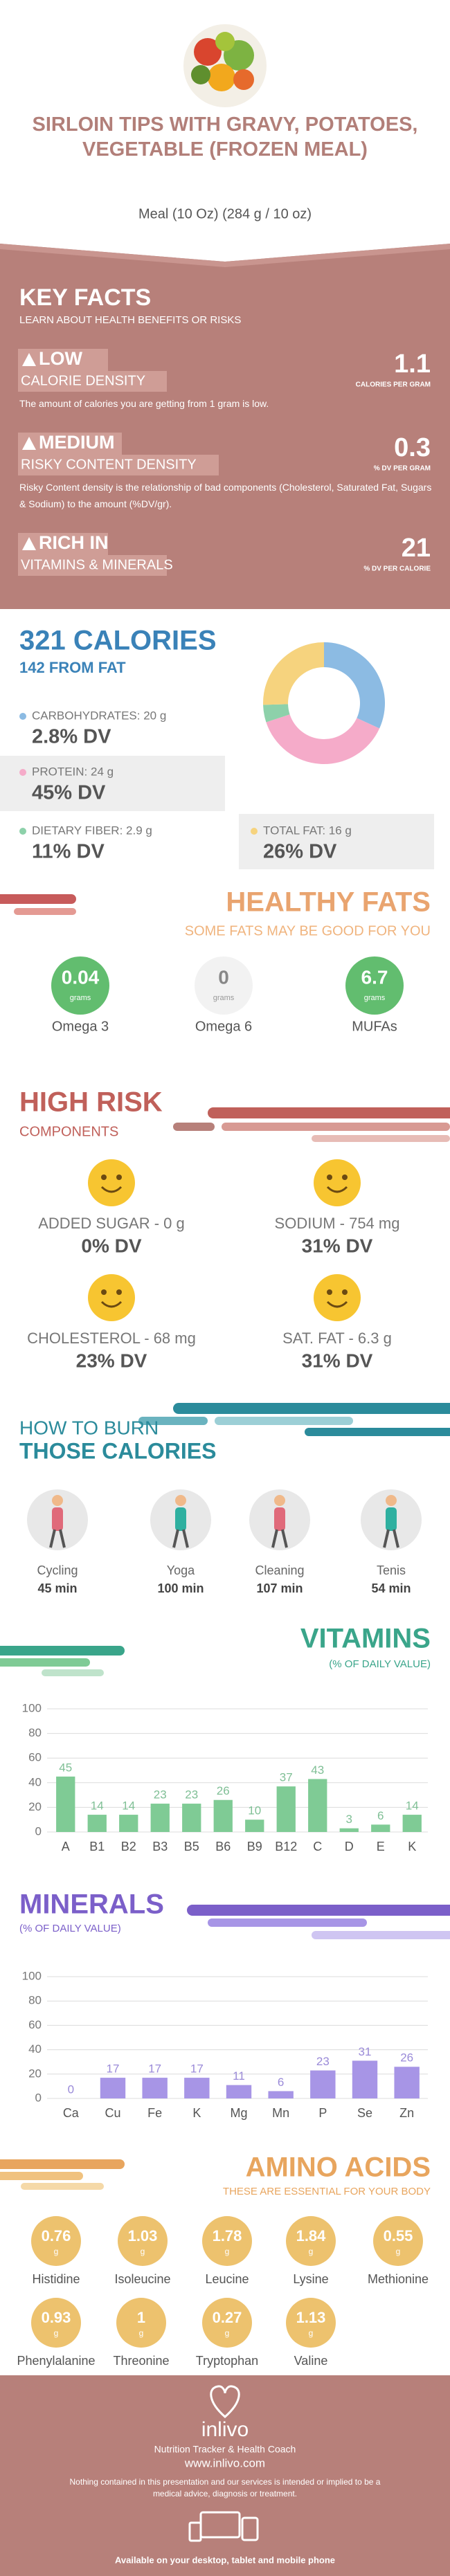 This screenshot has height=2576, width=450. Describe the element at coordinates (111, 1338) in the screenshot. I see `risk-label: CHOLESTEROL - 68 mg` at that location.